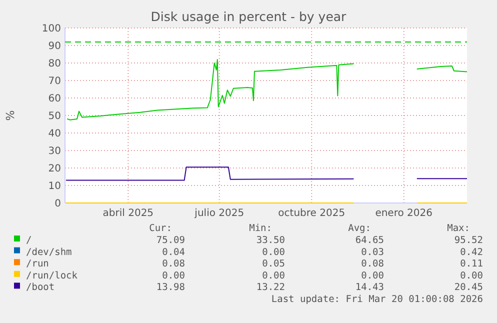 This screenshot has height=323, width=497. Describe the element at coordinates (312, 213) in the screenshot. I see `x-tick-label: octubre 2025` at that location.